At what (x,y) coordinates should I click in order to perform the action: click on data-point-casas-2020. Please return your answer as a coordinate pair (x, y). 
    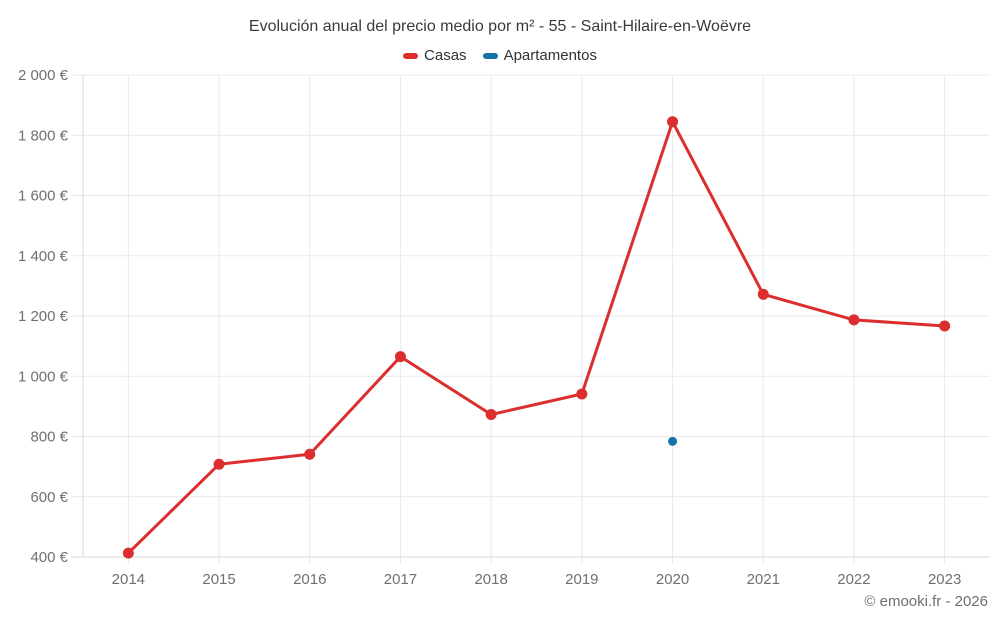
    Looking at the image, I should click on (673, 122).